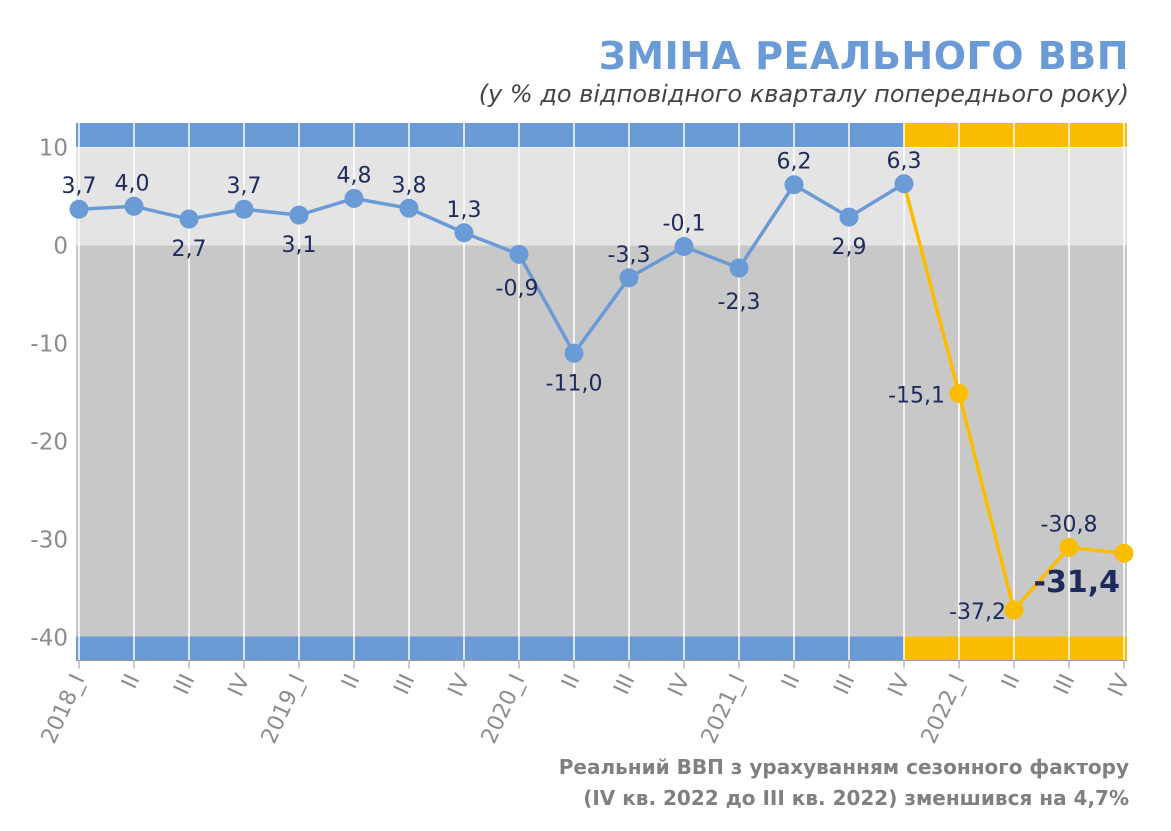 This screenshot has height=831, width=1171. What do you see at coordinates (1015, 648) in the screenshot?
I see `bottom-stripe-war` at bounding box center [1015, 648].